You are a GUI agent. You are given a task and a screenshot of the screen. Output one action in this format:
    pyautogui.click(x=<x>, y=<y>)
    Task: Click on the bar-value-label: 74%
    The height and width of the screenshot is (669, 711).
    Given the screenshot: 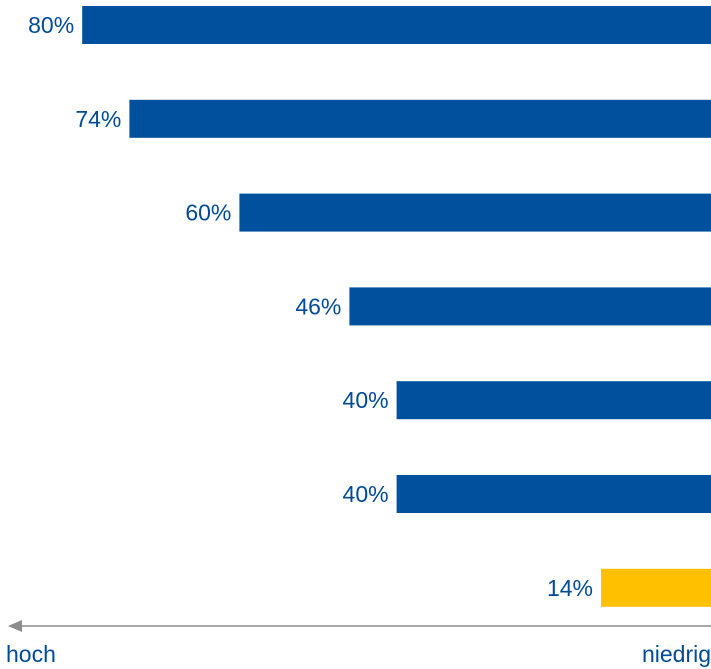 What is the action you would take?
    pyautogui.click(x=98, y=119)
    